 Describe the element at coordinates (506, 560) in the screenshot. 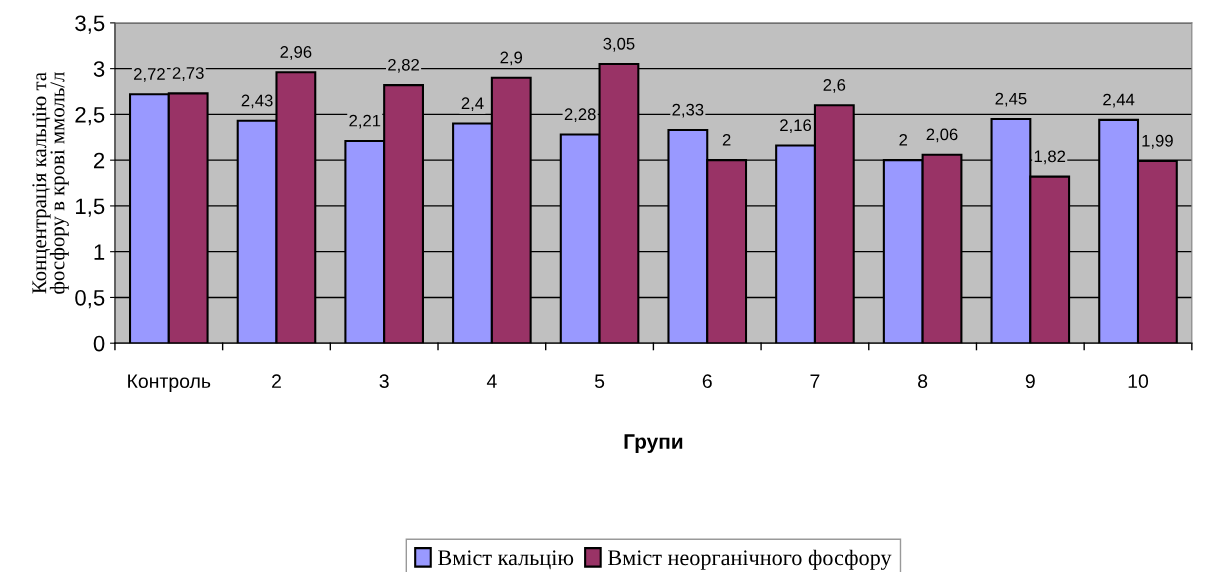

I see `legend-label: Вміст кальцію` at that location.